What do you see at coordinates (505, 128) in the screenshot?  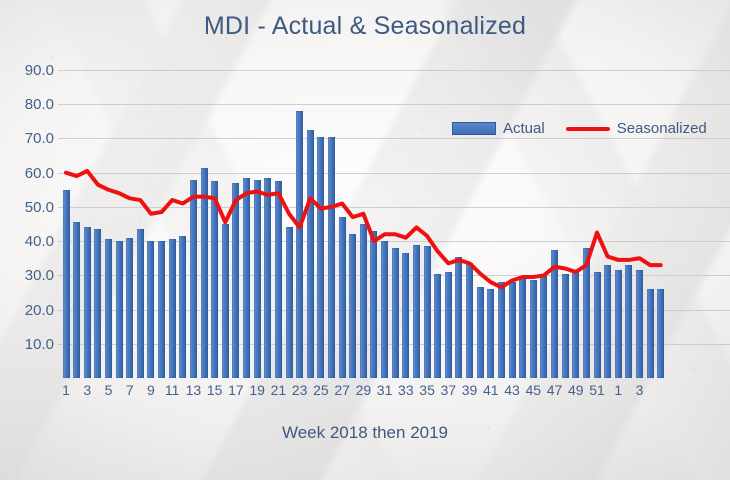 I see `legend-entry-actual: Actual` at bounding box center [505, 128].